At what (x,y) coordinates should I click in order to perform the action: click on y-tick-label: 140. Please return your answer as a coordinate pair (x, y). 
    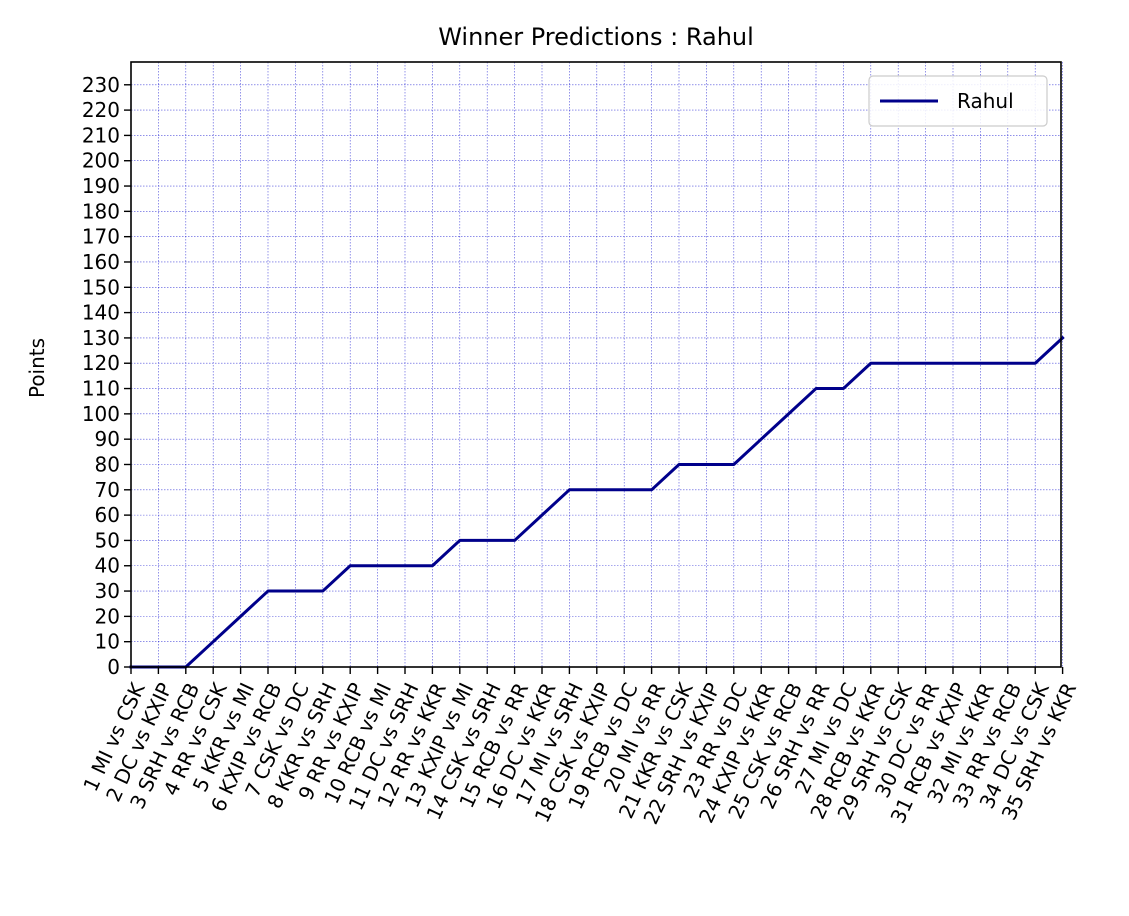
    Looking at the image, I should click on (101, 313).